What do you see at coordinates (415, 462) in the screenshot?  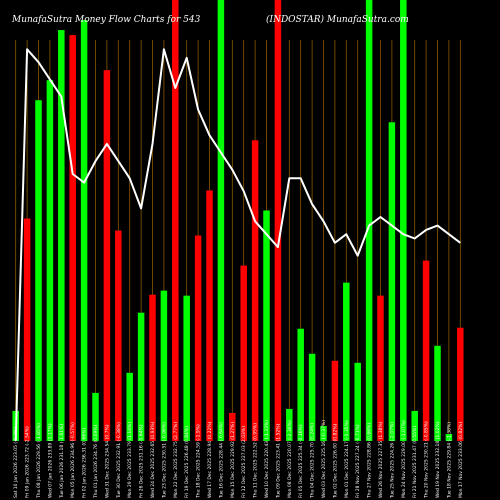 I see `x-tick-label: Fri 21 Nov 2025 231.47 (0.55%)` at bounding box center [415, 462].